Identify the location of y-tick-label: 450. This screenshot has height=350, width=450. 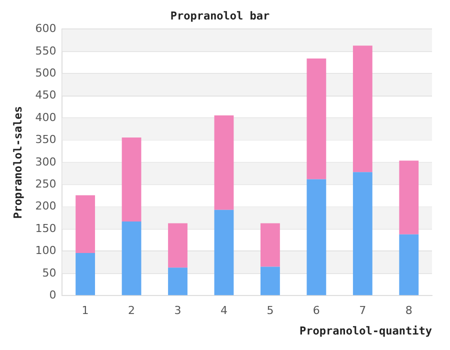
(45, 95).